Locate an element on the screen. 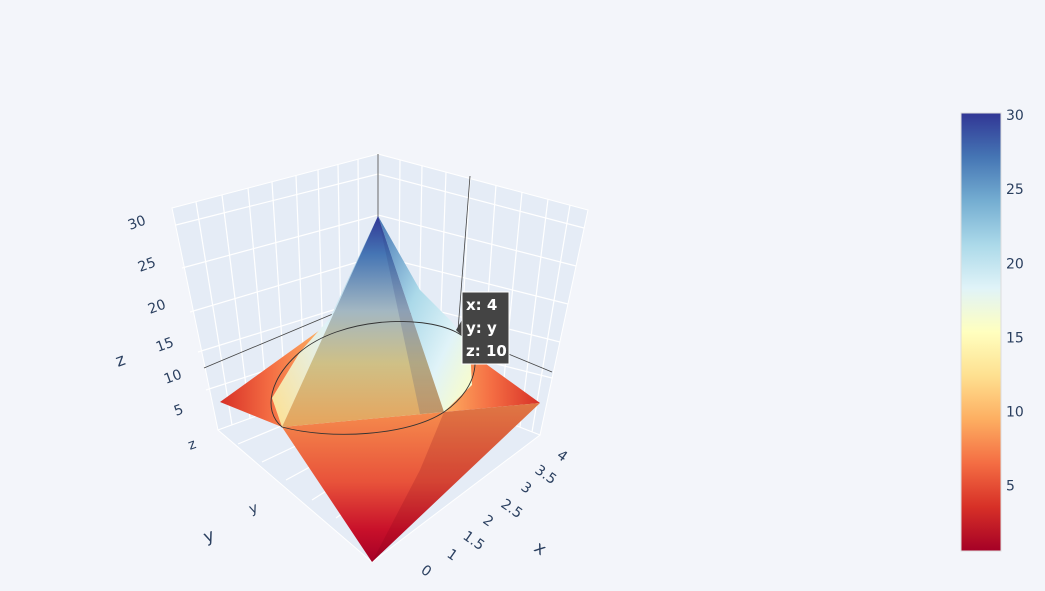  z-tick-label: 20 is located at coordinates (157, 307).